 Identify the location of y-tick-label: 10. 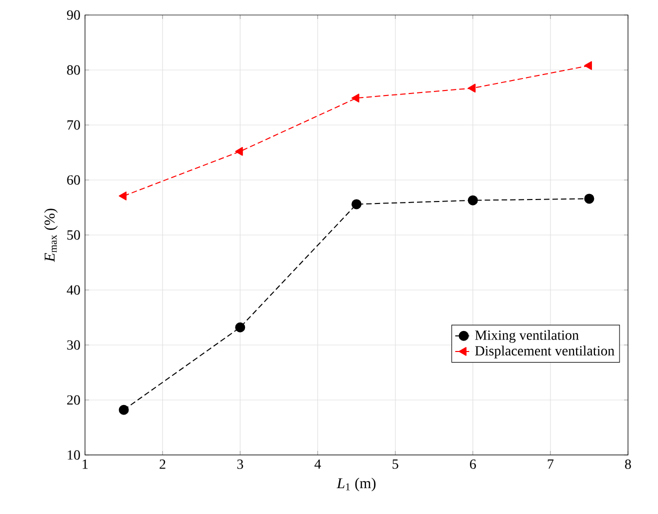
(74, 455).